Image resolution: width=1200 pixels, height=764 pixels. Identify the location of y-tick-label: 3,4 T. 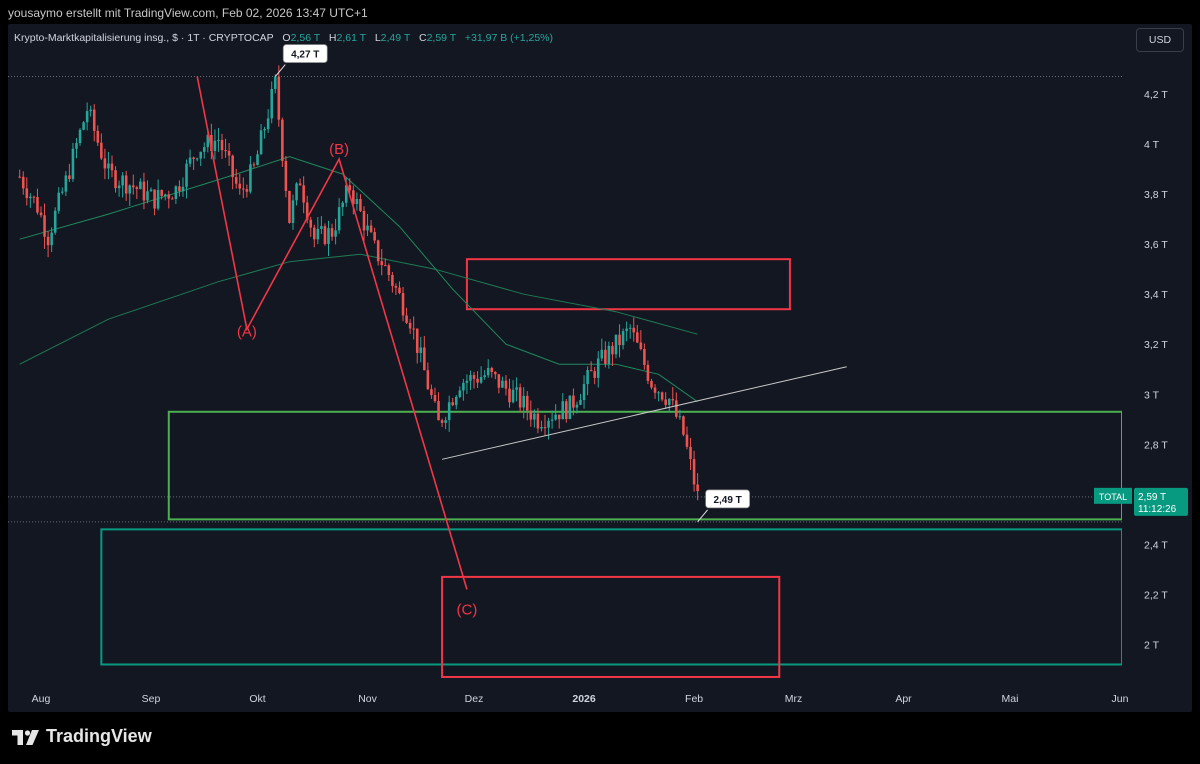
(1156, 295).